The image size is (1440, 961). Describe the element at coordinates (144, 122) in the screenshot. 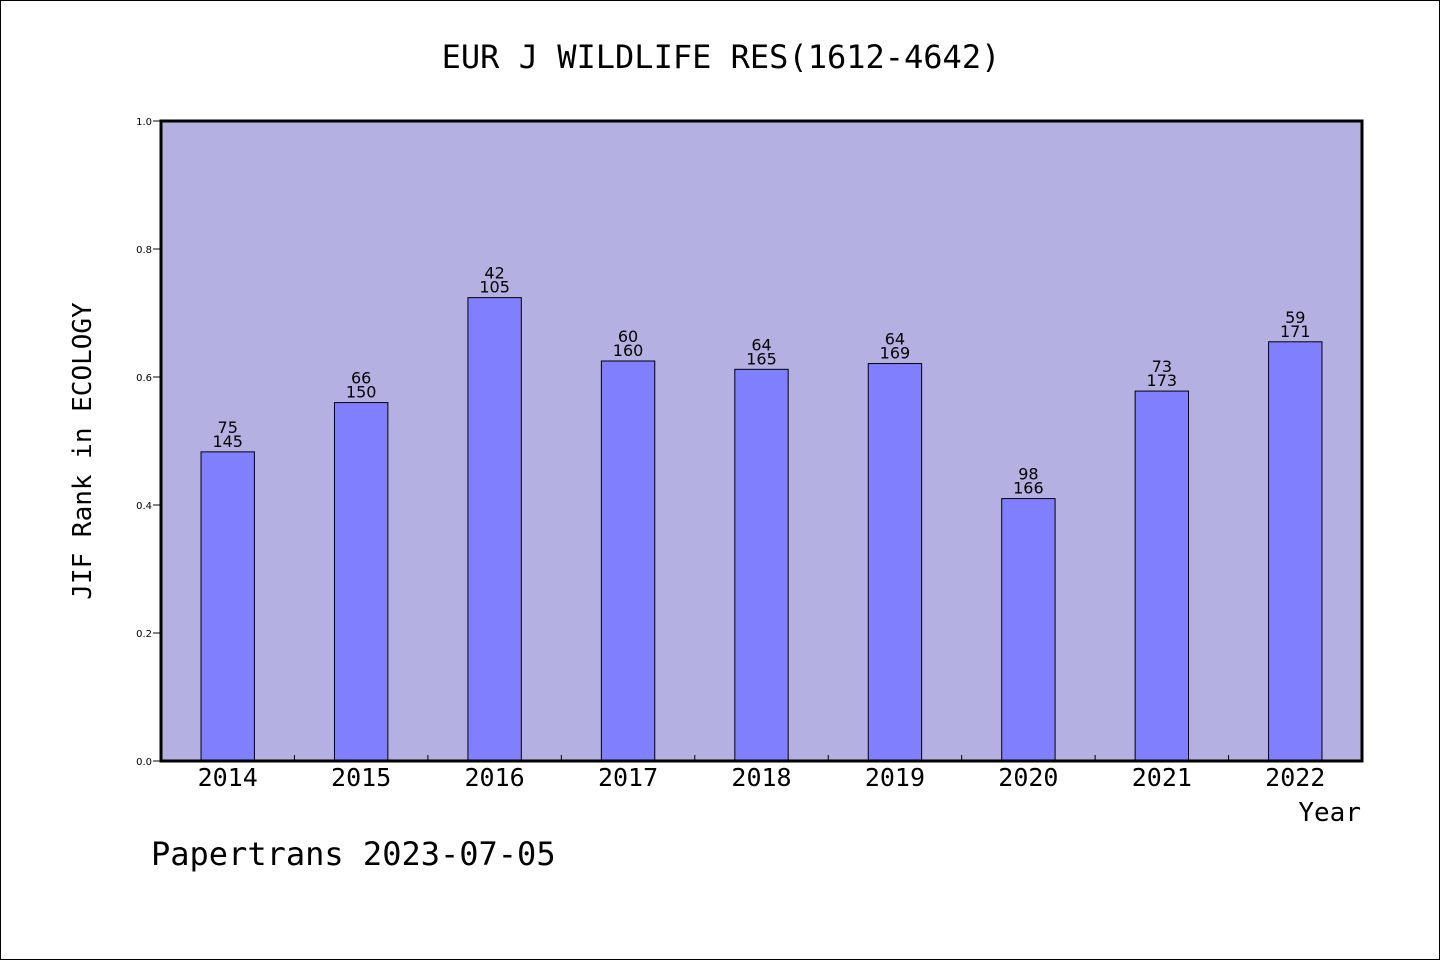

I see `y-tick-label: 1.0` at that location.